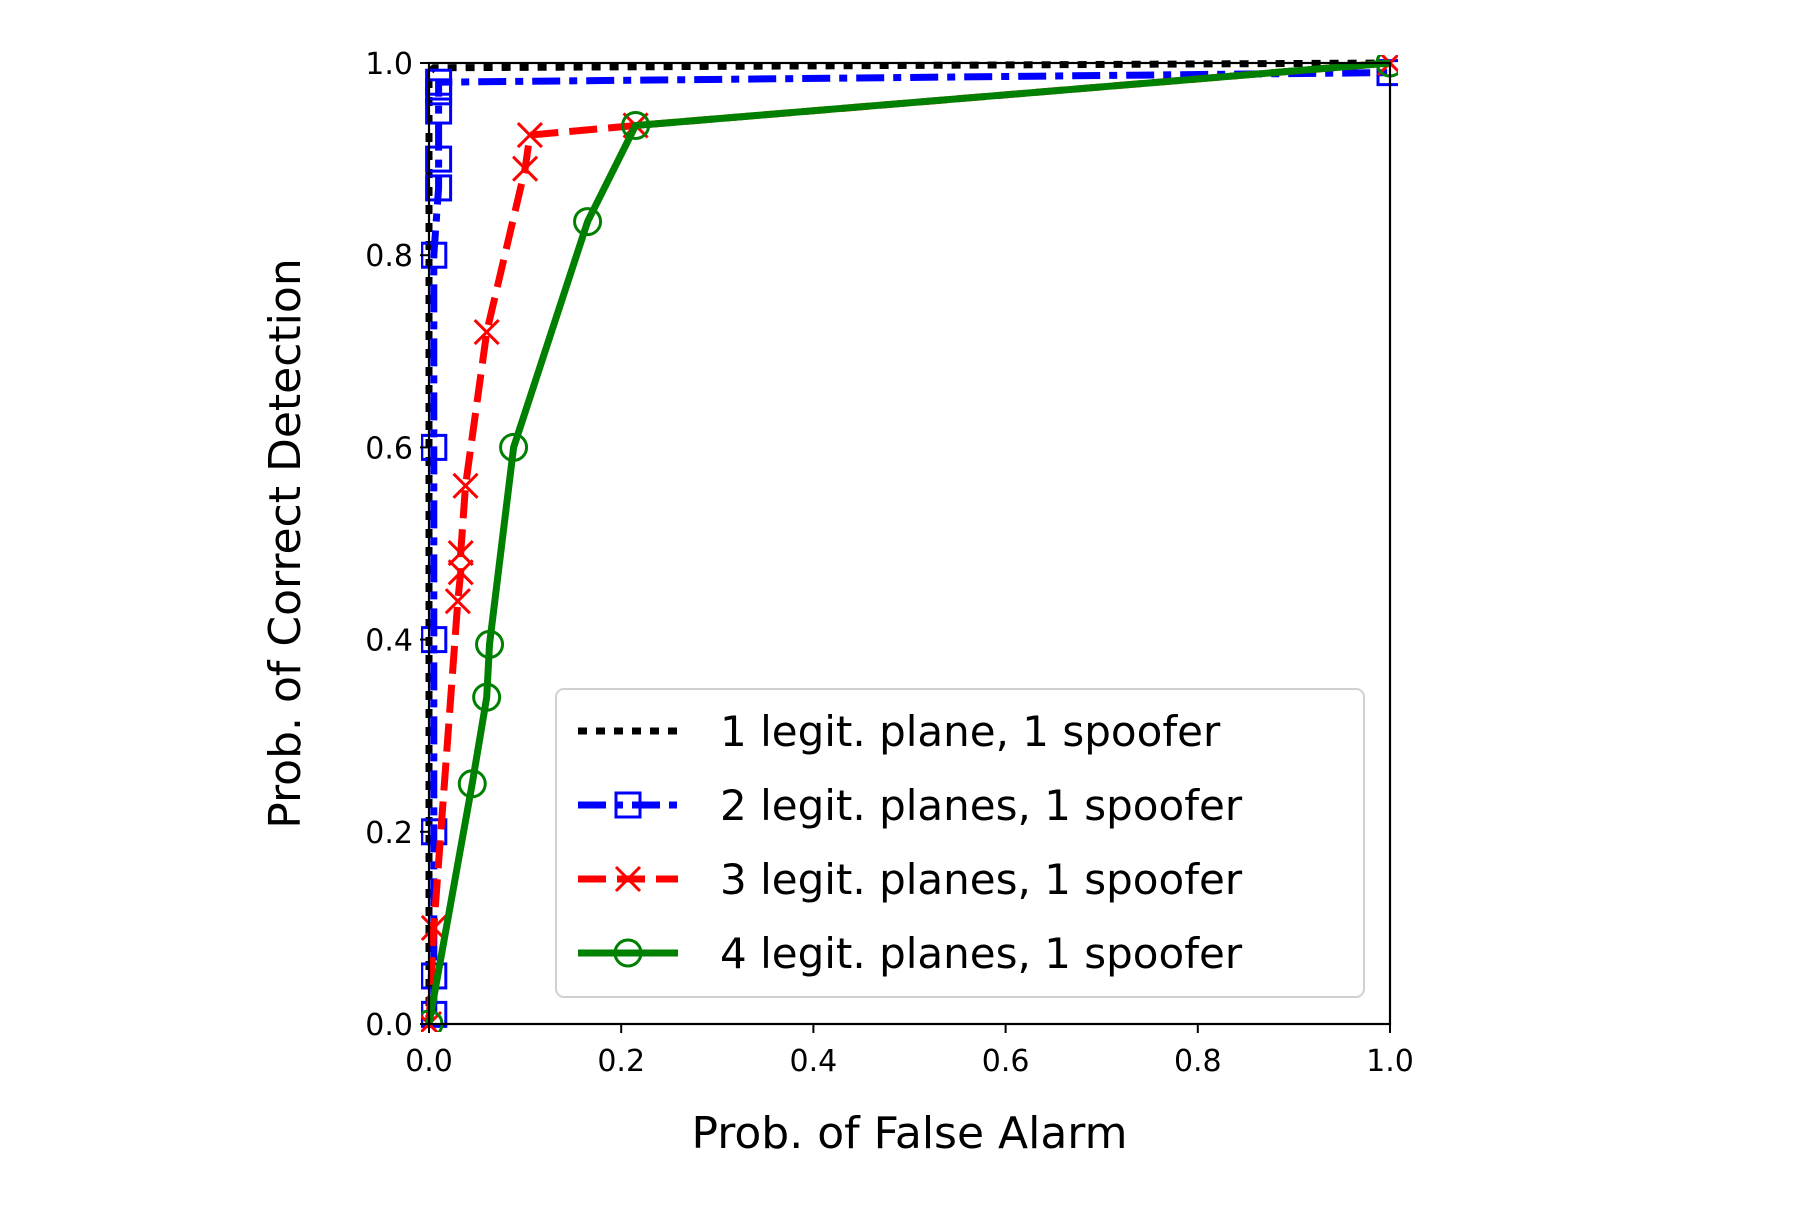 This screenshot has height=1205, width=1800. What do you see at coordinates (970, 731) in the screenshot?
I see `legend-label: 1 legit. plane, 1 spoofer` at bounding box center [970, 731].